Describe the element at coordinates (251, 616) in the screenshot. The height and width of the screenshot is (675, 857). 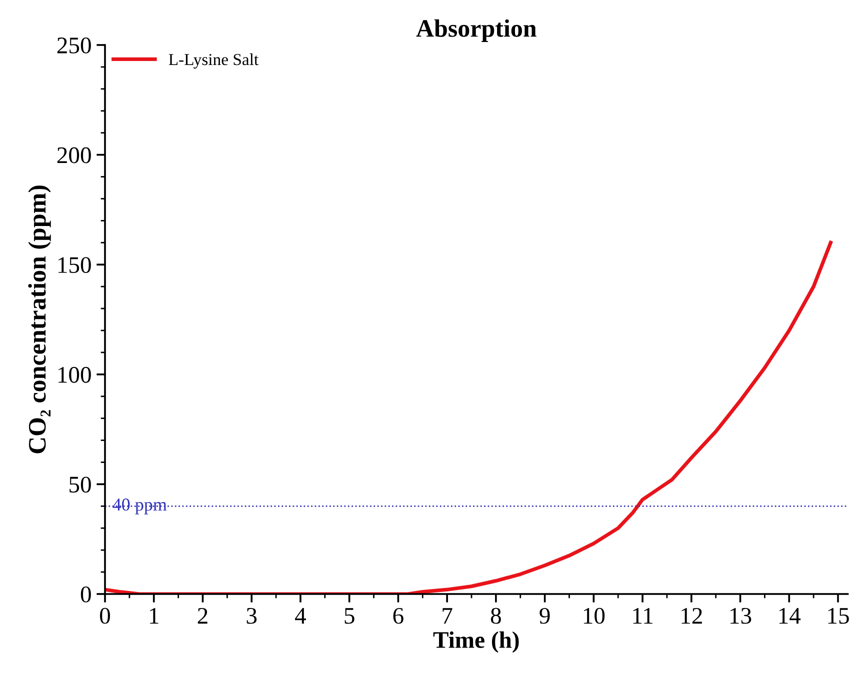
I see `x-tick-label: 3` at that location.